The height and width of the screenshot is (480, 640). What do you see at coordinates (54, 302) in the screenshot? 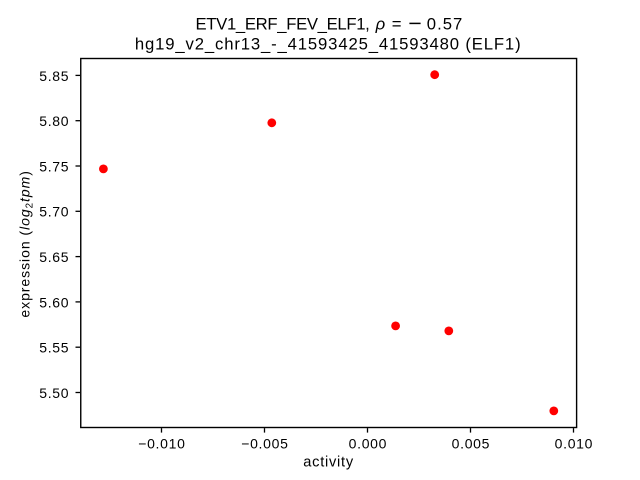
I see `svg-text: 5.60` at bounding box center [54, 302].